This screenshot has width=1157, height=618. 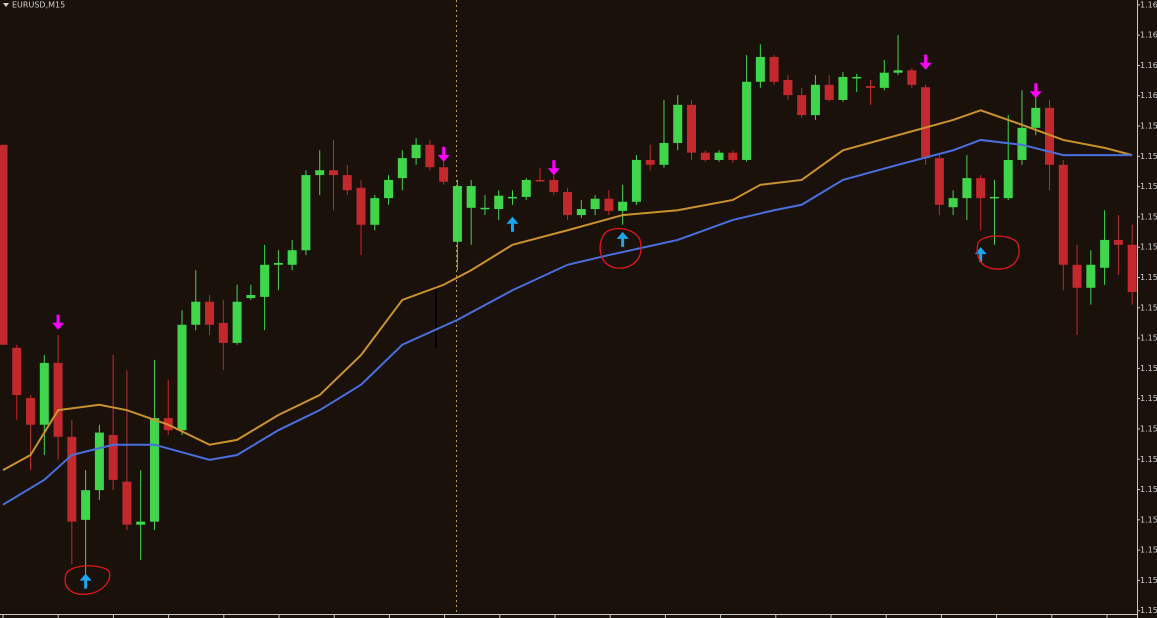 I want to click on title-arrow, so click(x=6, y=5).